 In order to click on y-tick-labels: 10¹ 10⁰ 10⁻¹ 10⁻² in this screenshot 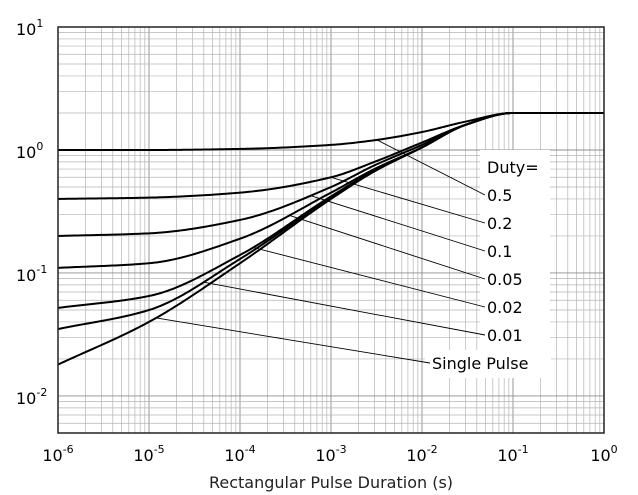, I will do `click(31, 212)`.